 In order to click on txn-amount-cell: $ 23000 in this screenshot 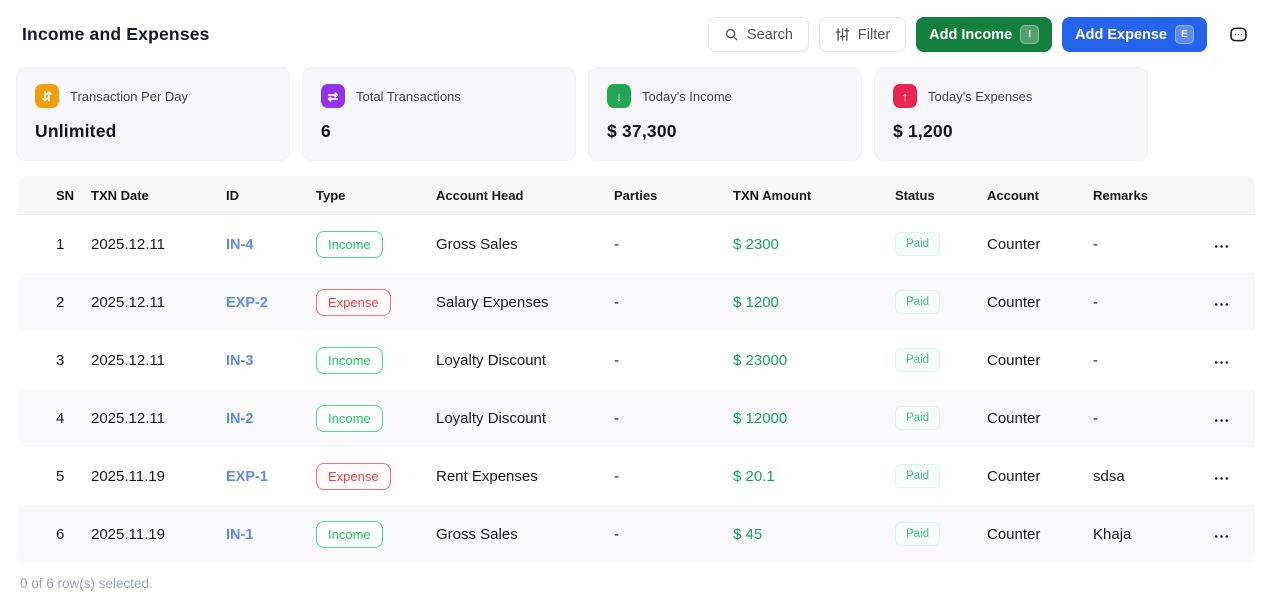, I will do `click(760, 360)`.